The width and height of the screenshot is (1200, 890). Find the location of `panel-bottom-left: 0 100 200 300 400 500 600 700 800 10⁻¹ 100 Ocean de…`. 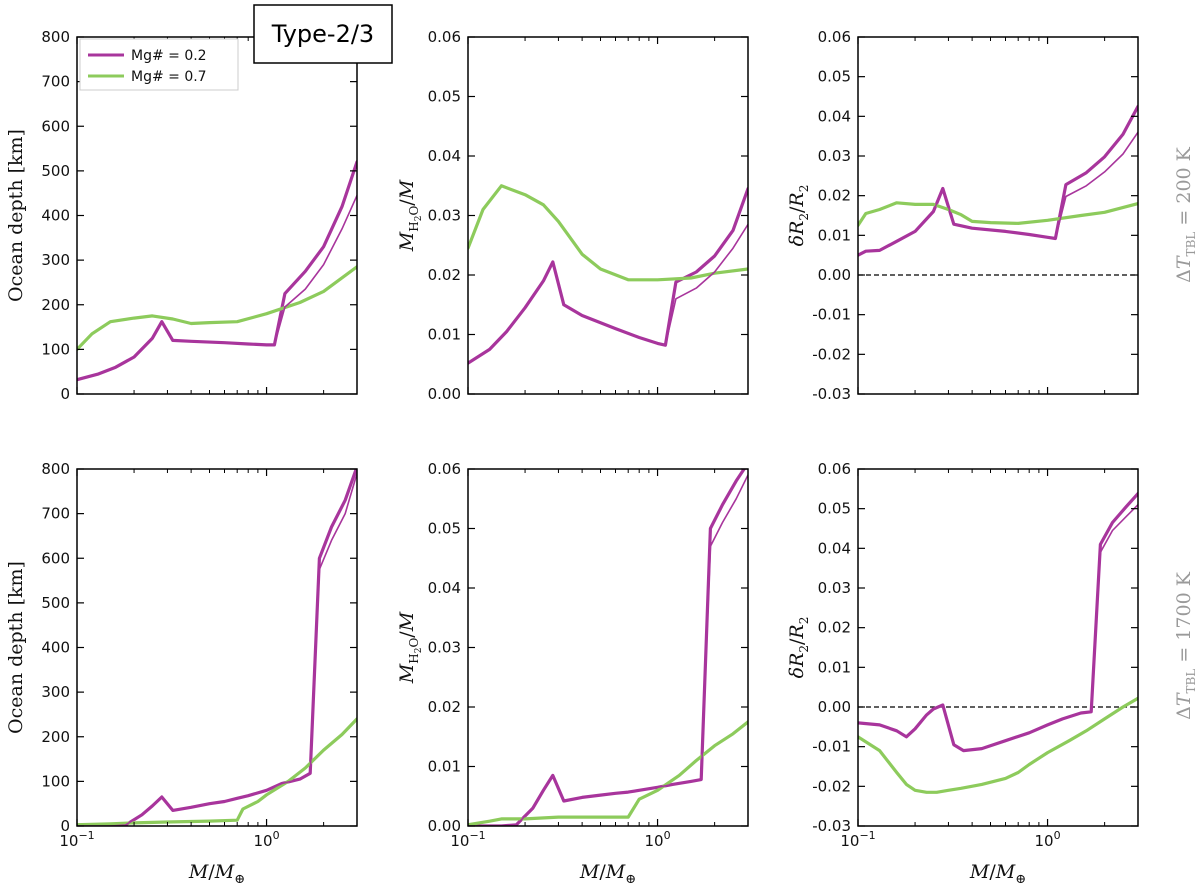

panel-bottom-left: 0 100 200 300 400 500 600 700 800 10⁻¹ 100 Ocean de… is located at coordinates (181, 673).